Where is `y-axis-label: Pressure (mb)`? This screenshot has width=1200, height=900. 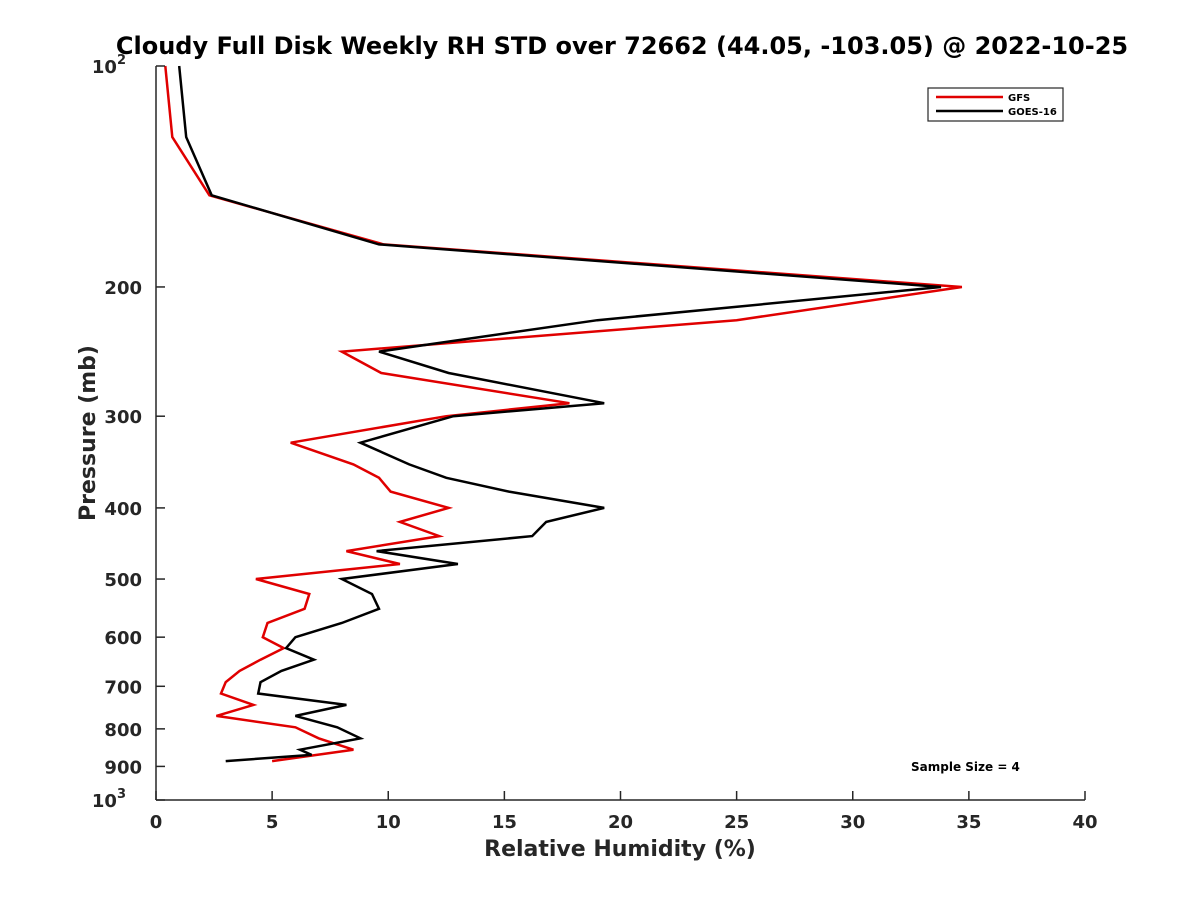
y-axis-label: Pressure (mb) is located at coordinates (88, 433).